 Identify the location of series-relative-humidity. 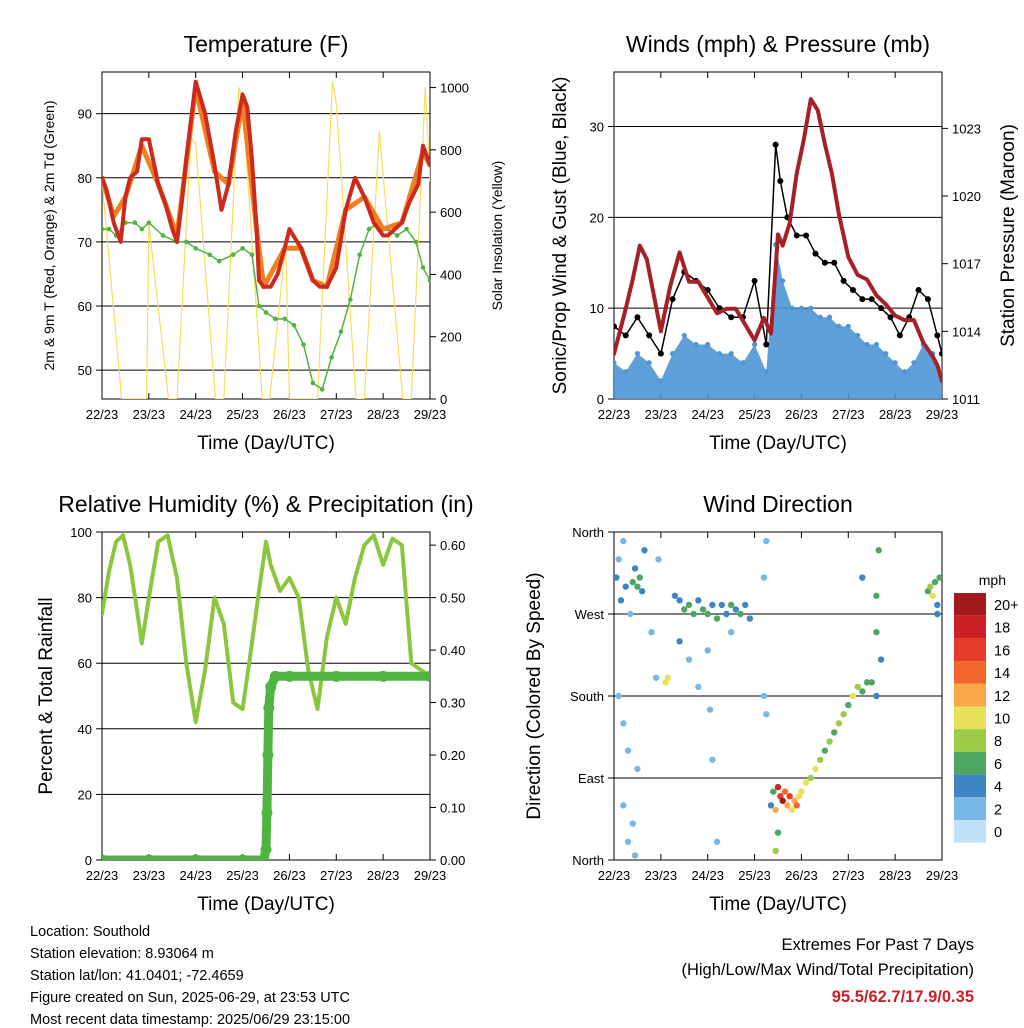
(266, 629).